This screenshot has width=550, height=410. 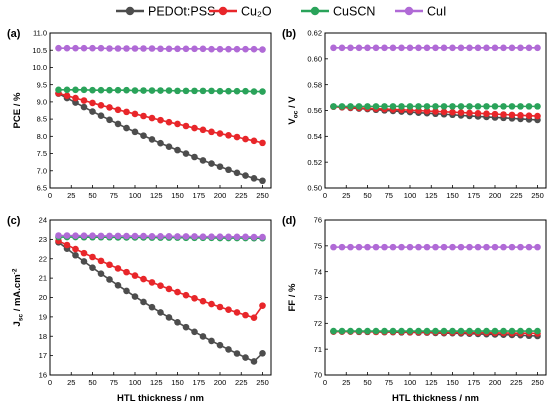 I want to click on y-tick-label: 21, so click(x=43, y=278).